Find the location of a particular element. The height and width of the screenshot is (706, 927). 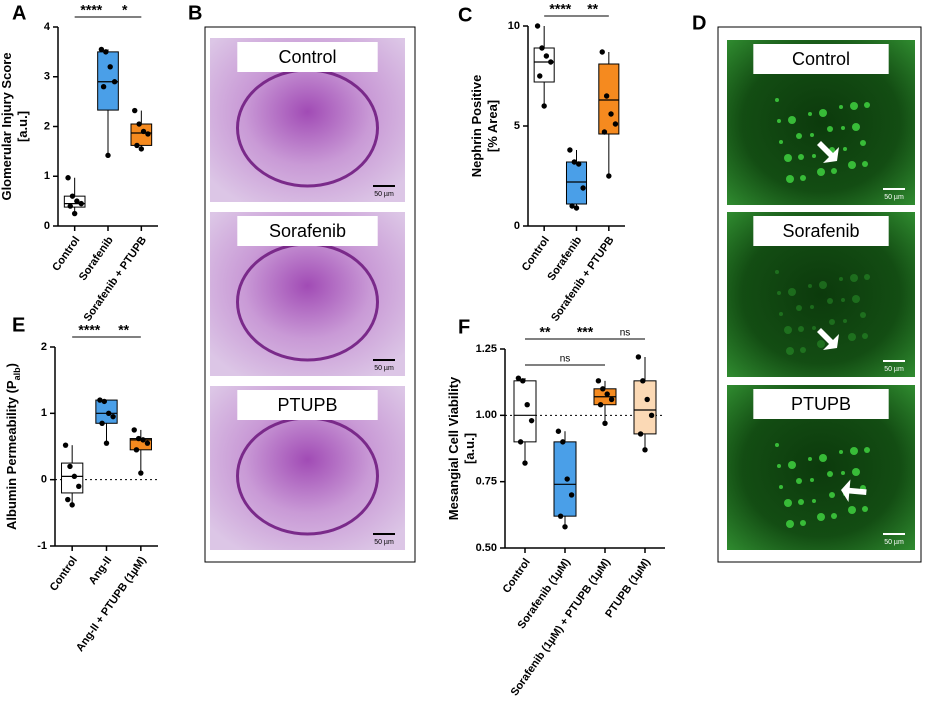

panel-letter: B is located at coordinates (195, 13).